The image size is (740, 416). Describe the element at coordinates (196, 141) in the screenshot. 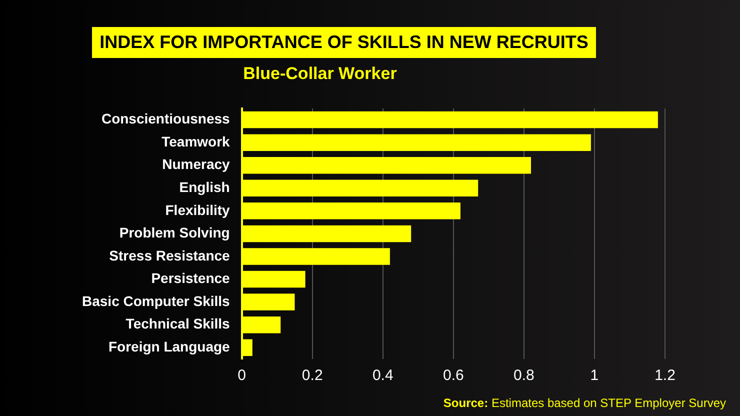

I see `y-tick-label: Teamwork` at that location.